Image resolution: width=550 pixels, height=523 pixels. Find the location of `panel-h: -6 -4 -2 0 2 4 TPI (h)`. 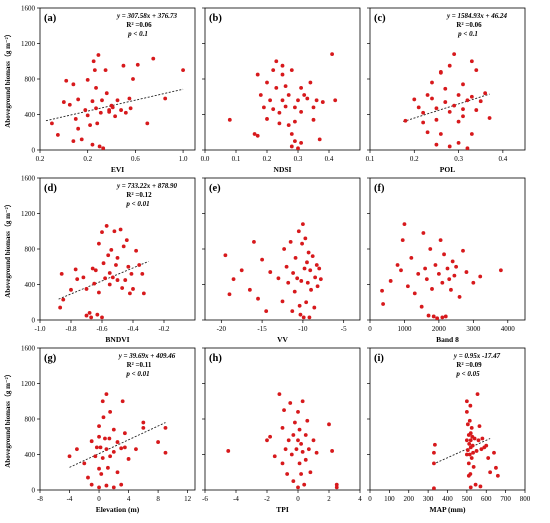

panel-h: -6 -4 -2 0 2 4 TPI (h) is located at coordinates (282, 430).